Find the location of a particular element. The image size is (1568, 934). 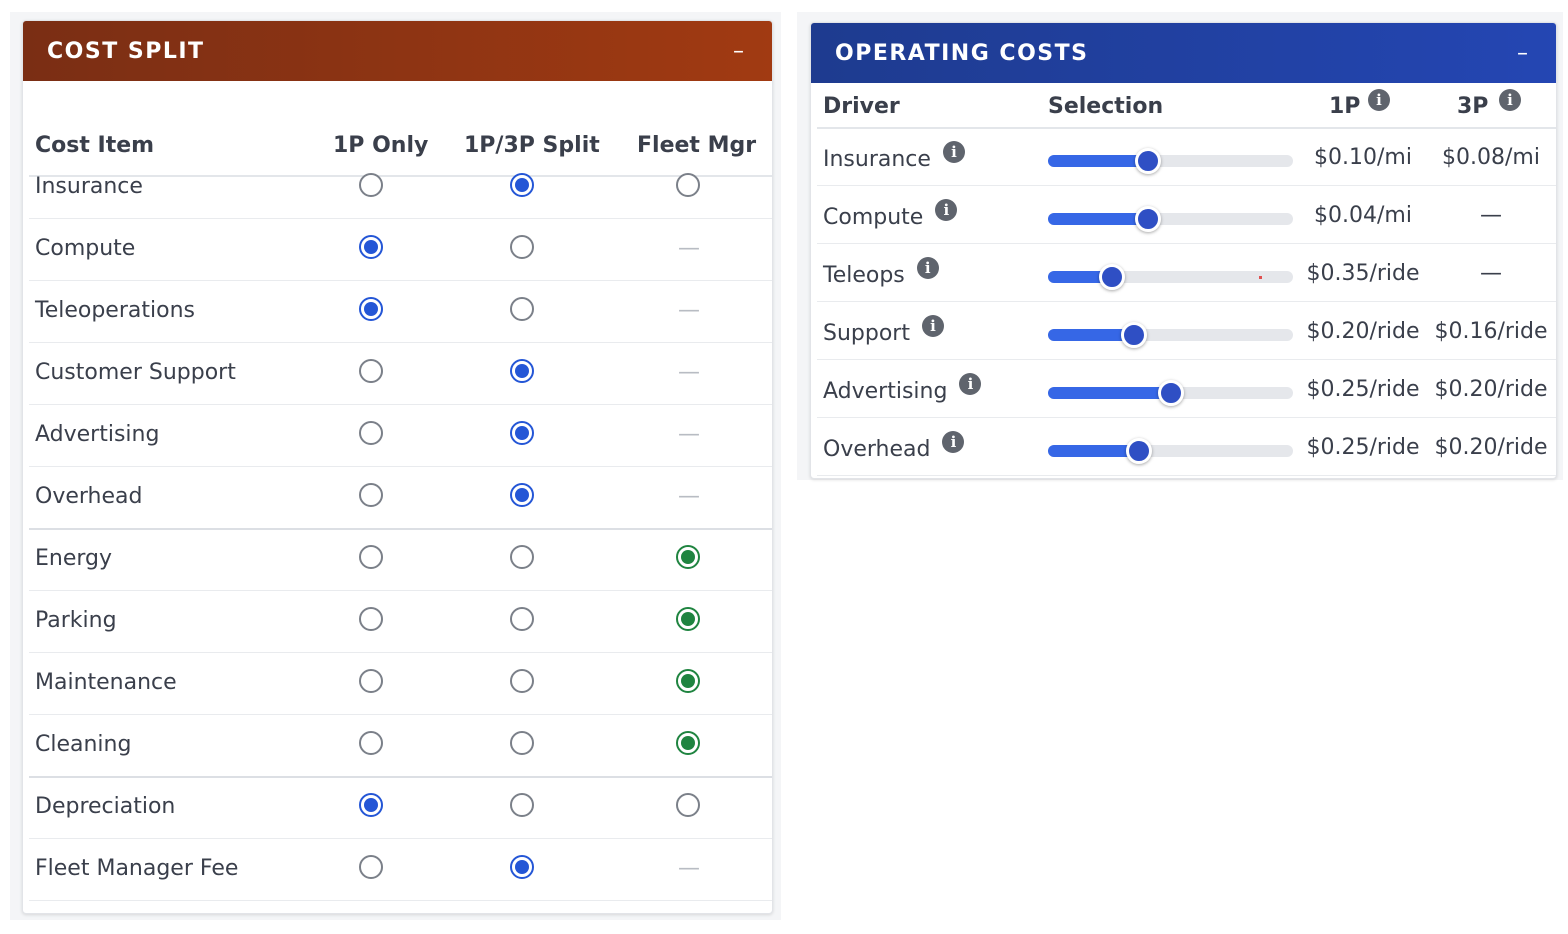

table-row: Advertising i $0.25/ride $0.20/ride is located at coordinates (1186, 388).